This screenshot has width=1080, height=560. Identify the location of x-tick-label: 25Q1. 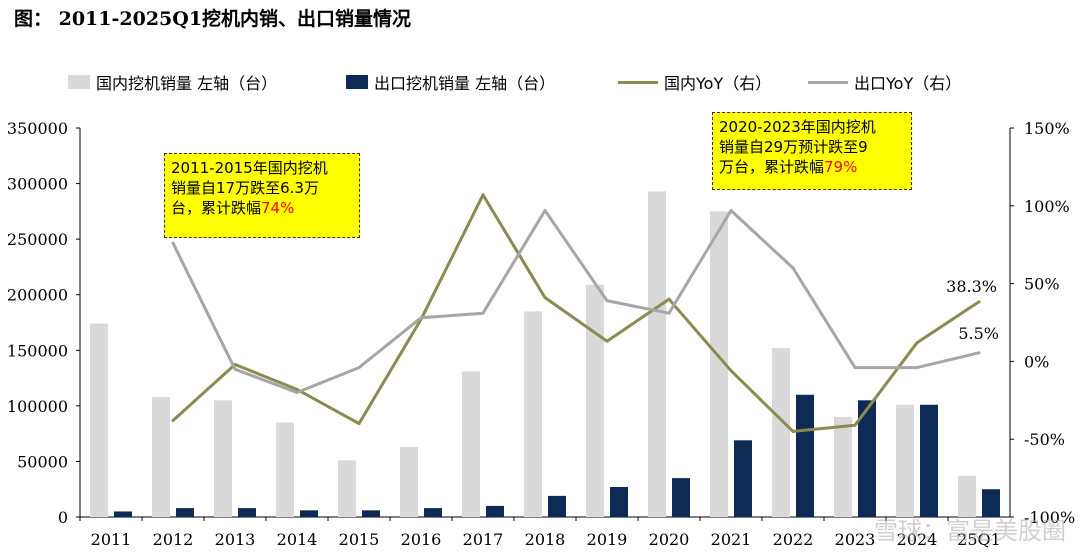
(979, 539).